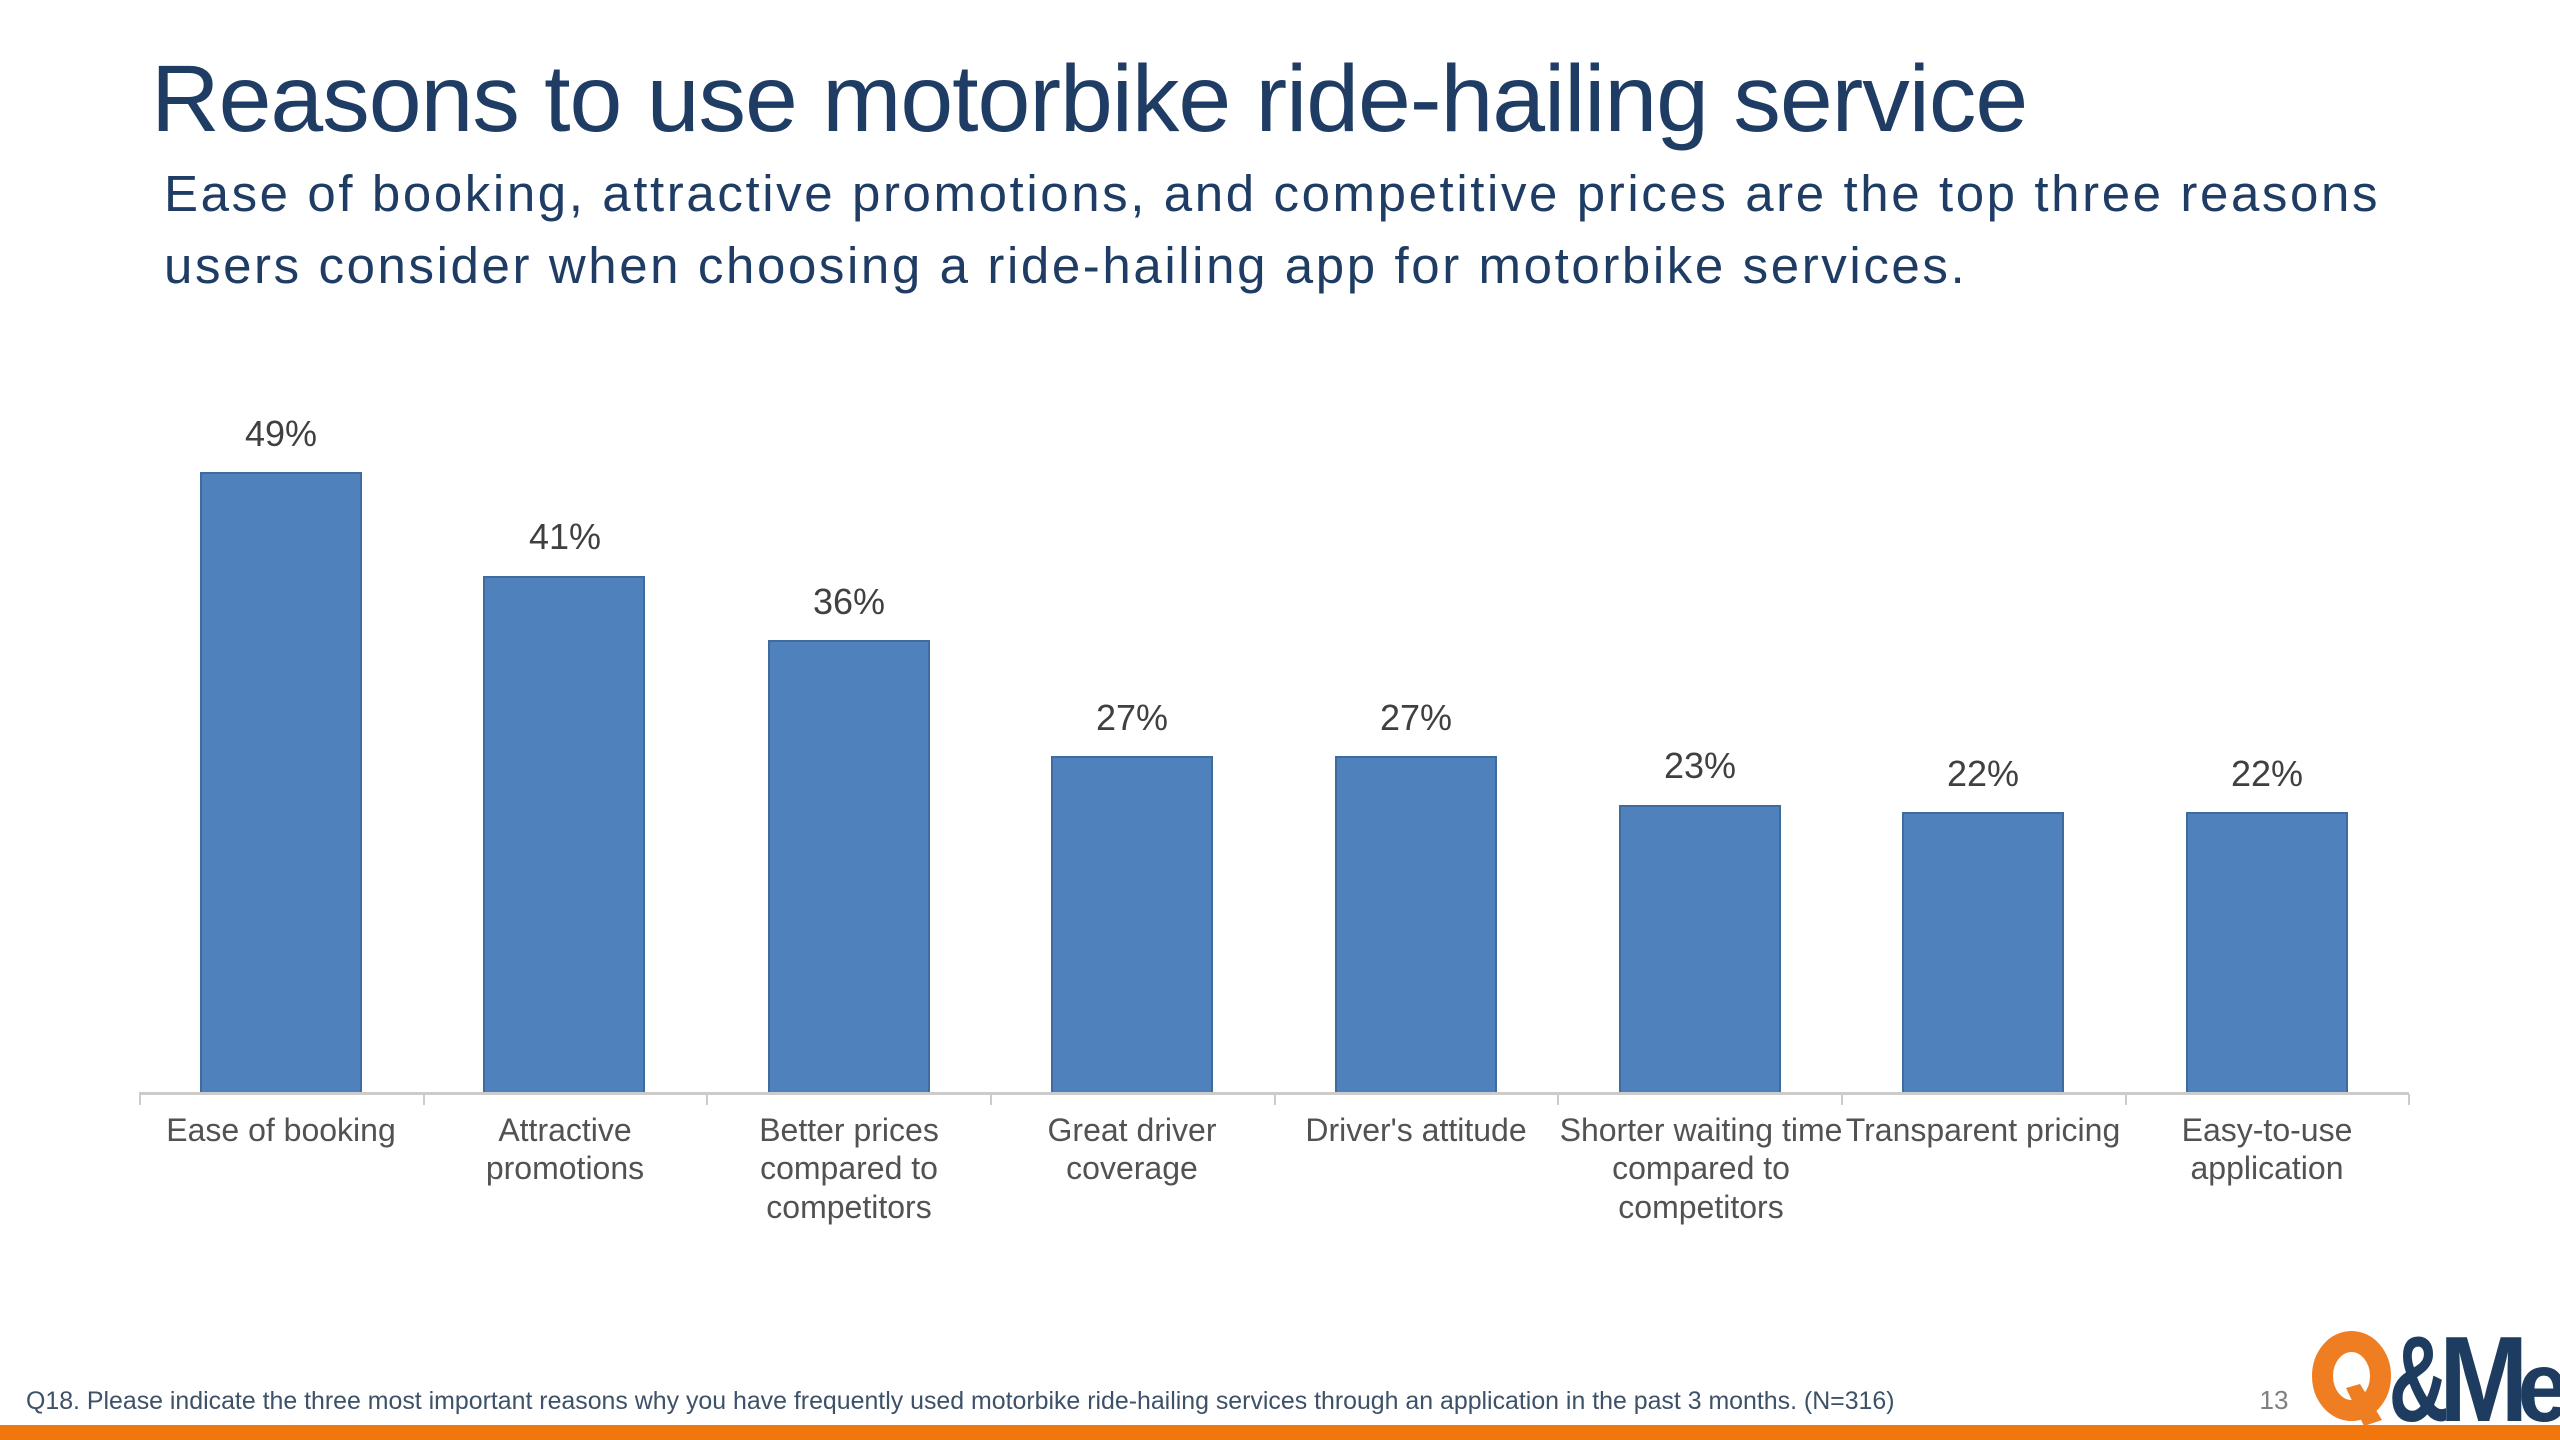  Describe the element at coordinates (2539, 1381) in the screenshot. I see `svg-text: e` at that location.